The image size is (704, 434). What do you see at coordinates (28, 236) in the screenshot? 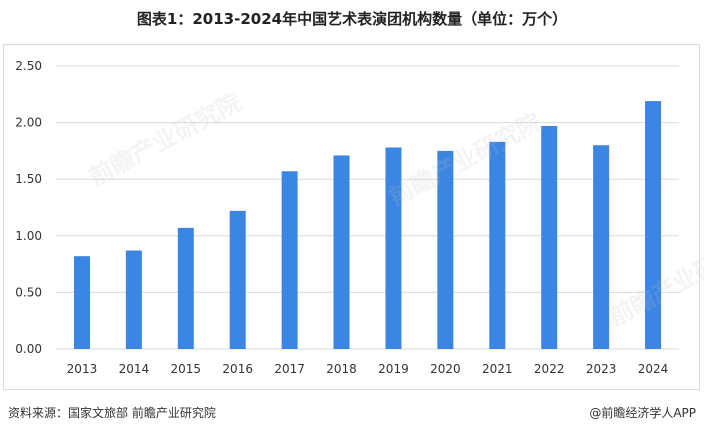
I see `y-tick-label: 1.00` at bounding box center [28, 236].